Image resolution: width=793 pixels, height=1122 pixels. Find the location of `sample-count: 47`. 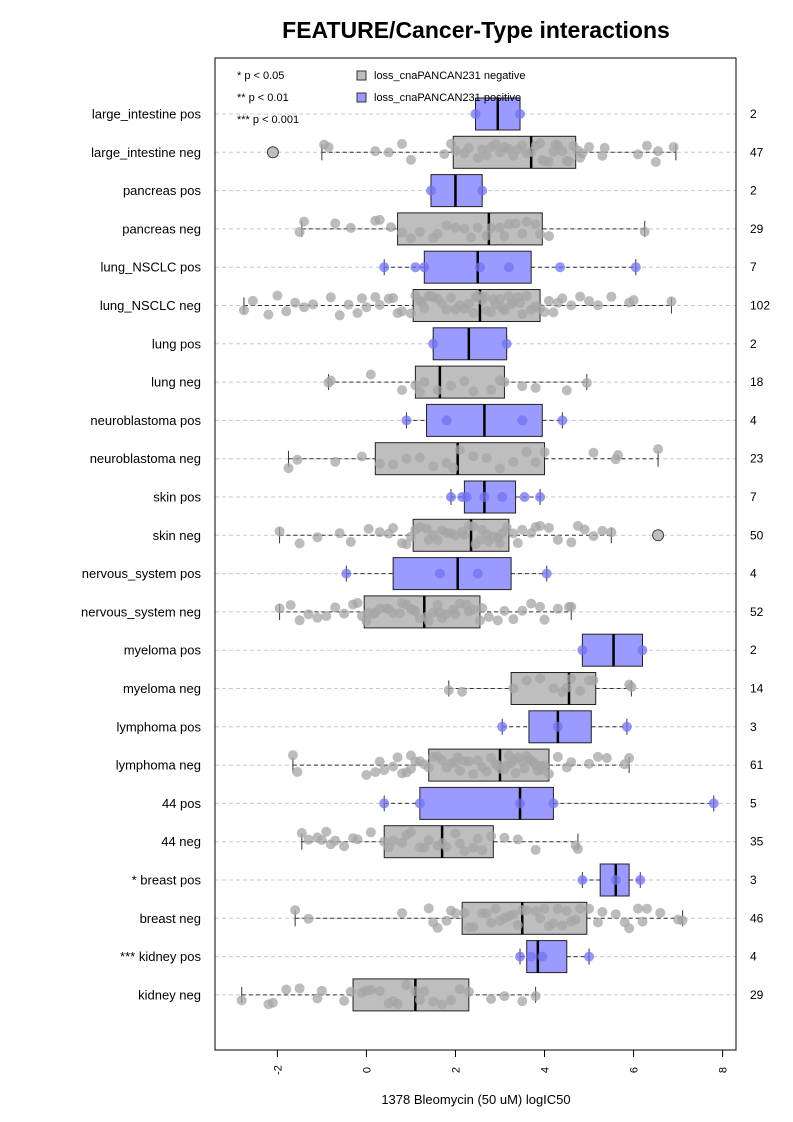

sample-count: 47 is located at coordinates (757, 152).